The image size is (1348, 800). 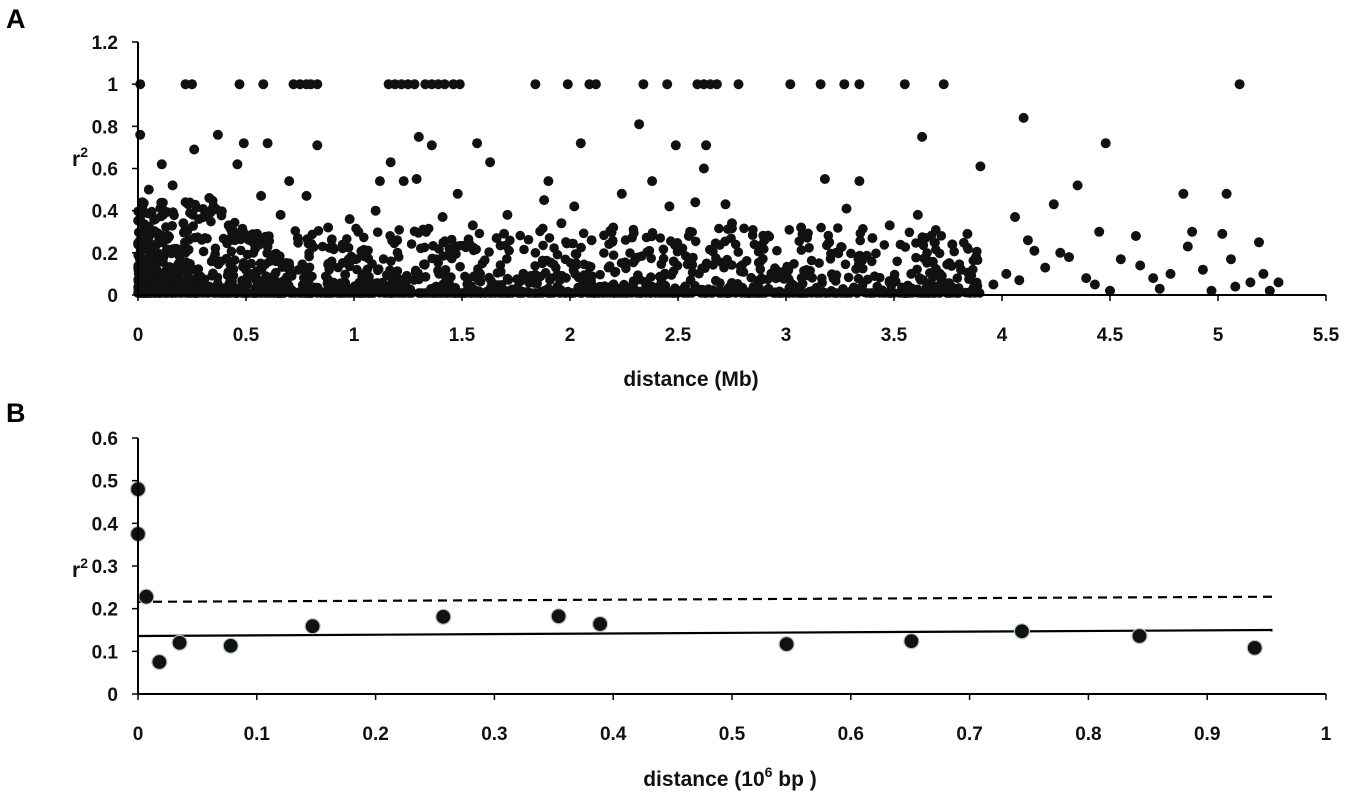 What do you see at coordinates (80, 568) in the screenshot?
I see `y-axis-label-b: r2` at bounding box center [80, 568].